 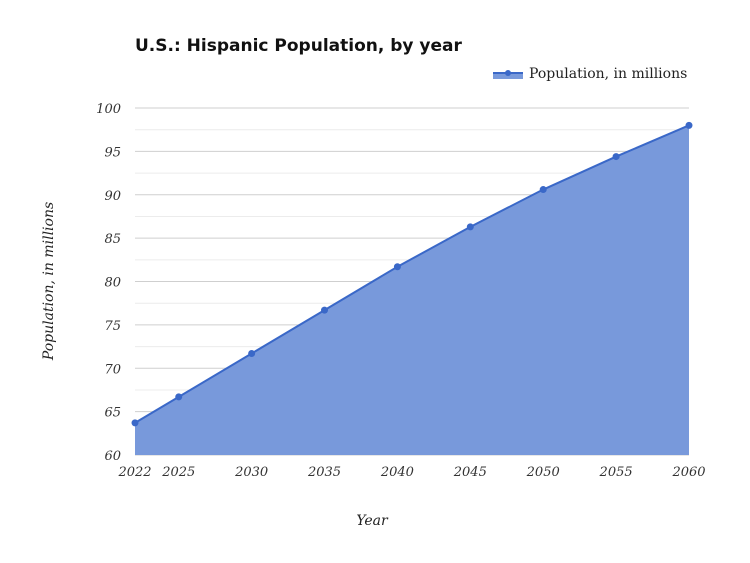 What do you see at coordinates (372, 521) in the screenshot?
I see `x-axis-label: Year` at bounding box center [372, 521].